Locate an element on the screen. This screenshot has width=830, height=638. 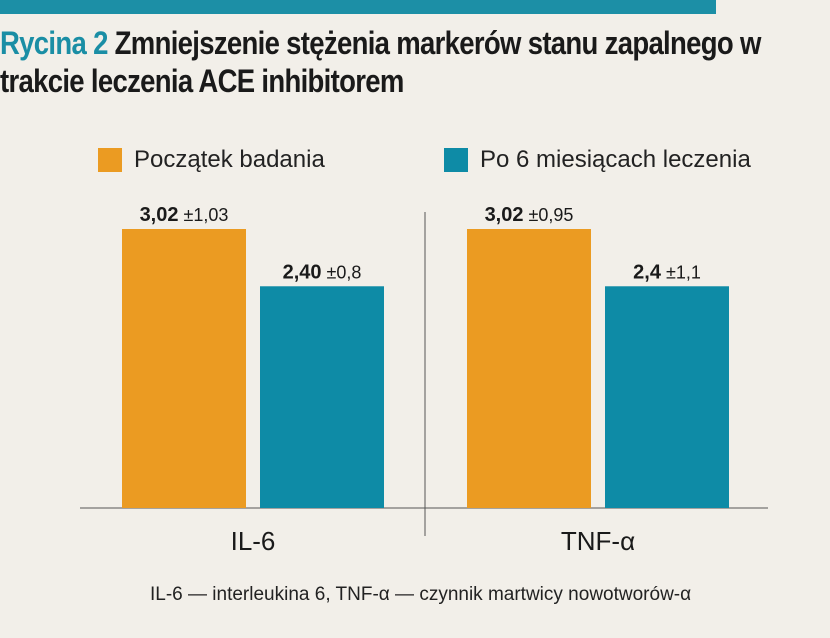
data-label-1-2: 3,02 ±0,95 is located at coordinates (529, 215).